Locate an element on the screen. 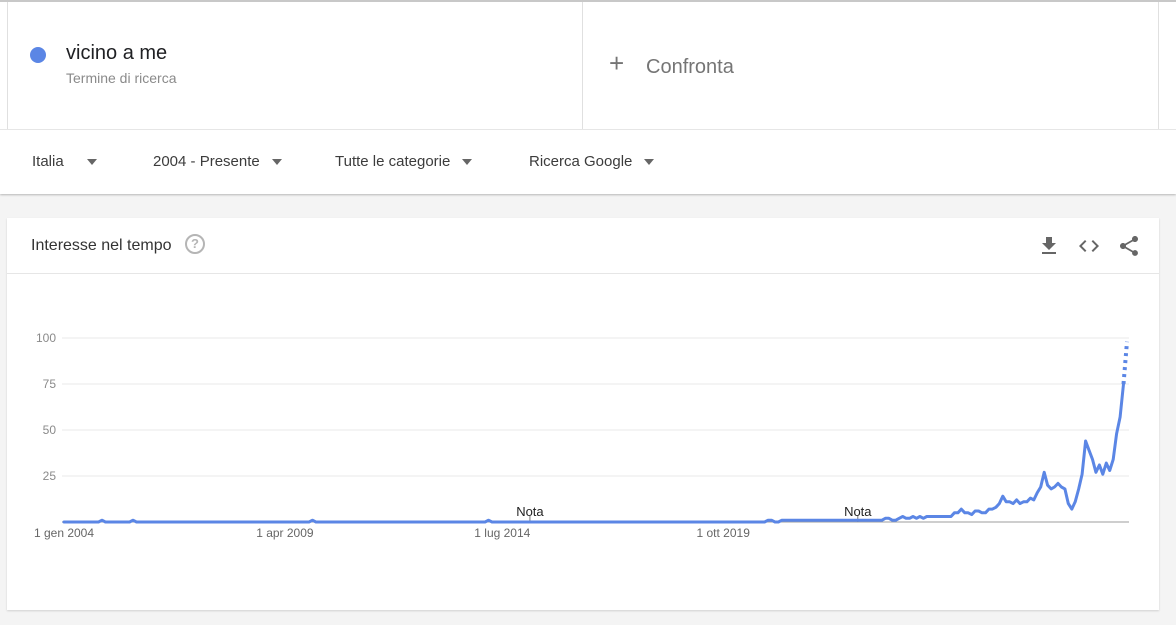 Image resolution: width=1176 pixels, height=625 pixels. filter-region: Italia is located at coordinates (64, 161).